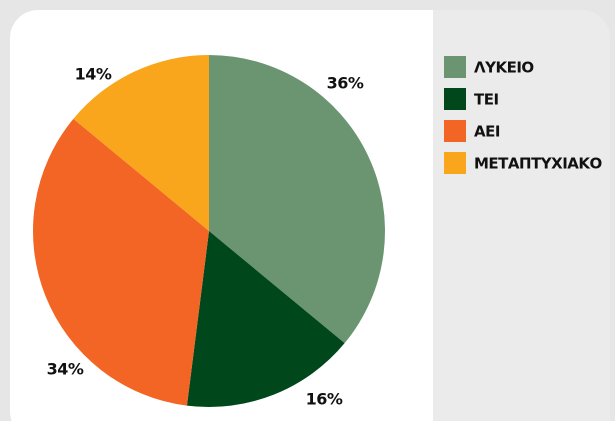  Describe the element at coordinates (93, 74) in the screenshot. I see `data-label: 14%` at that location.